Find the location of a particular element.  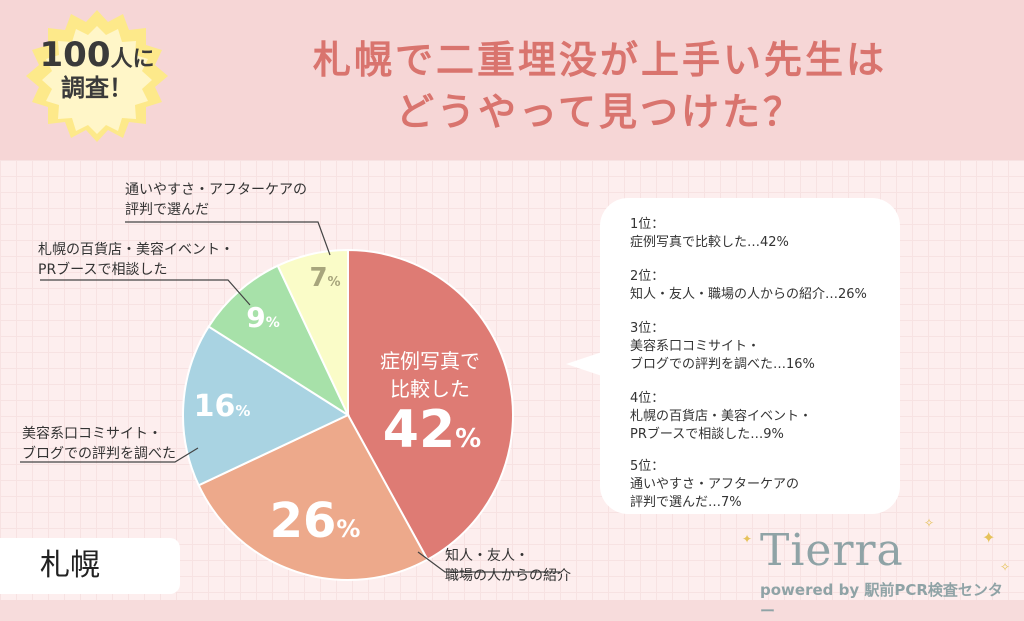

rank-3-text: 美容系口コミサイト・ is located at coordinates (695, 346).